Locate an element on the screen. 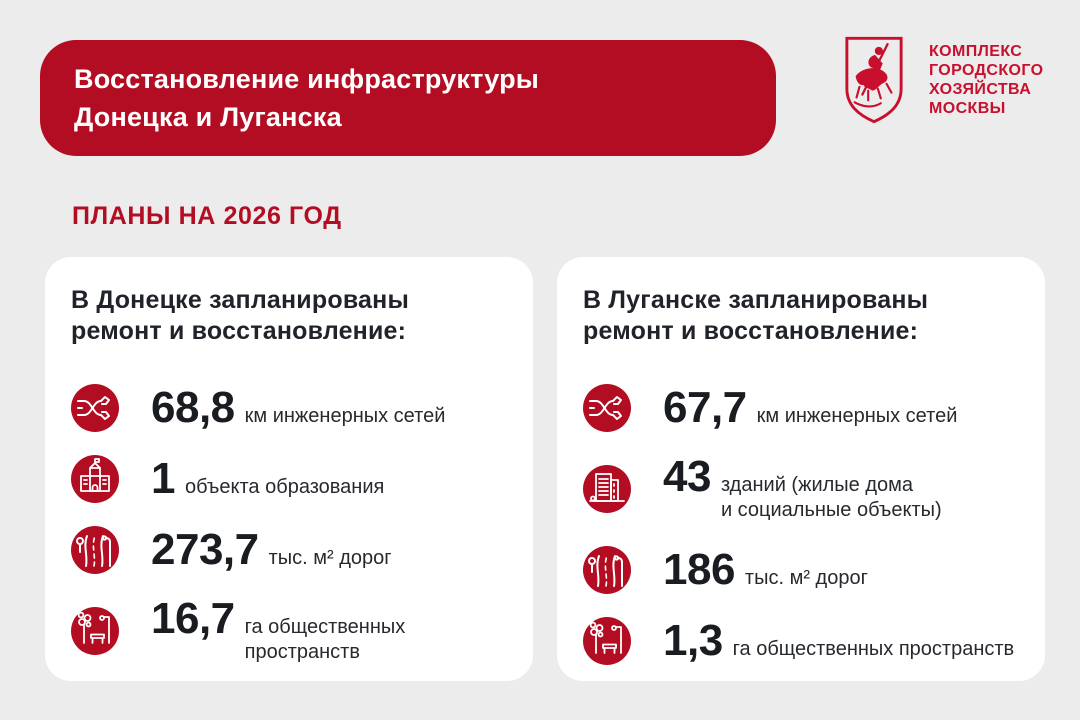 The height and width of the screenshot is (720, 1080). school-icon is located at coordinates (95, 479).